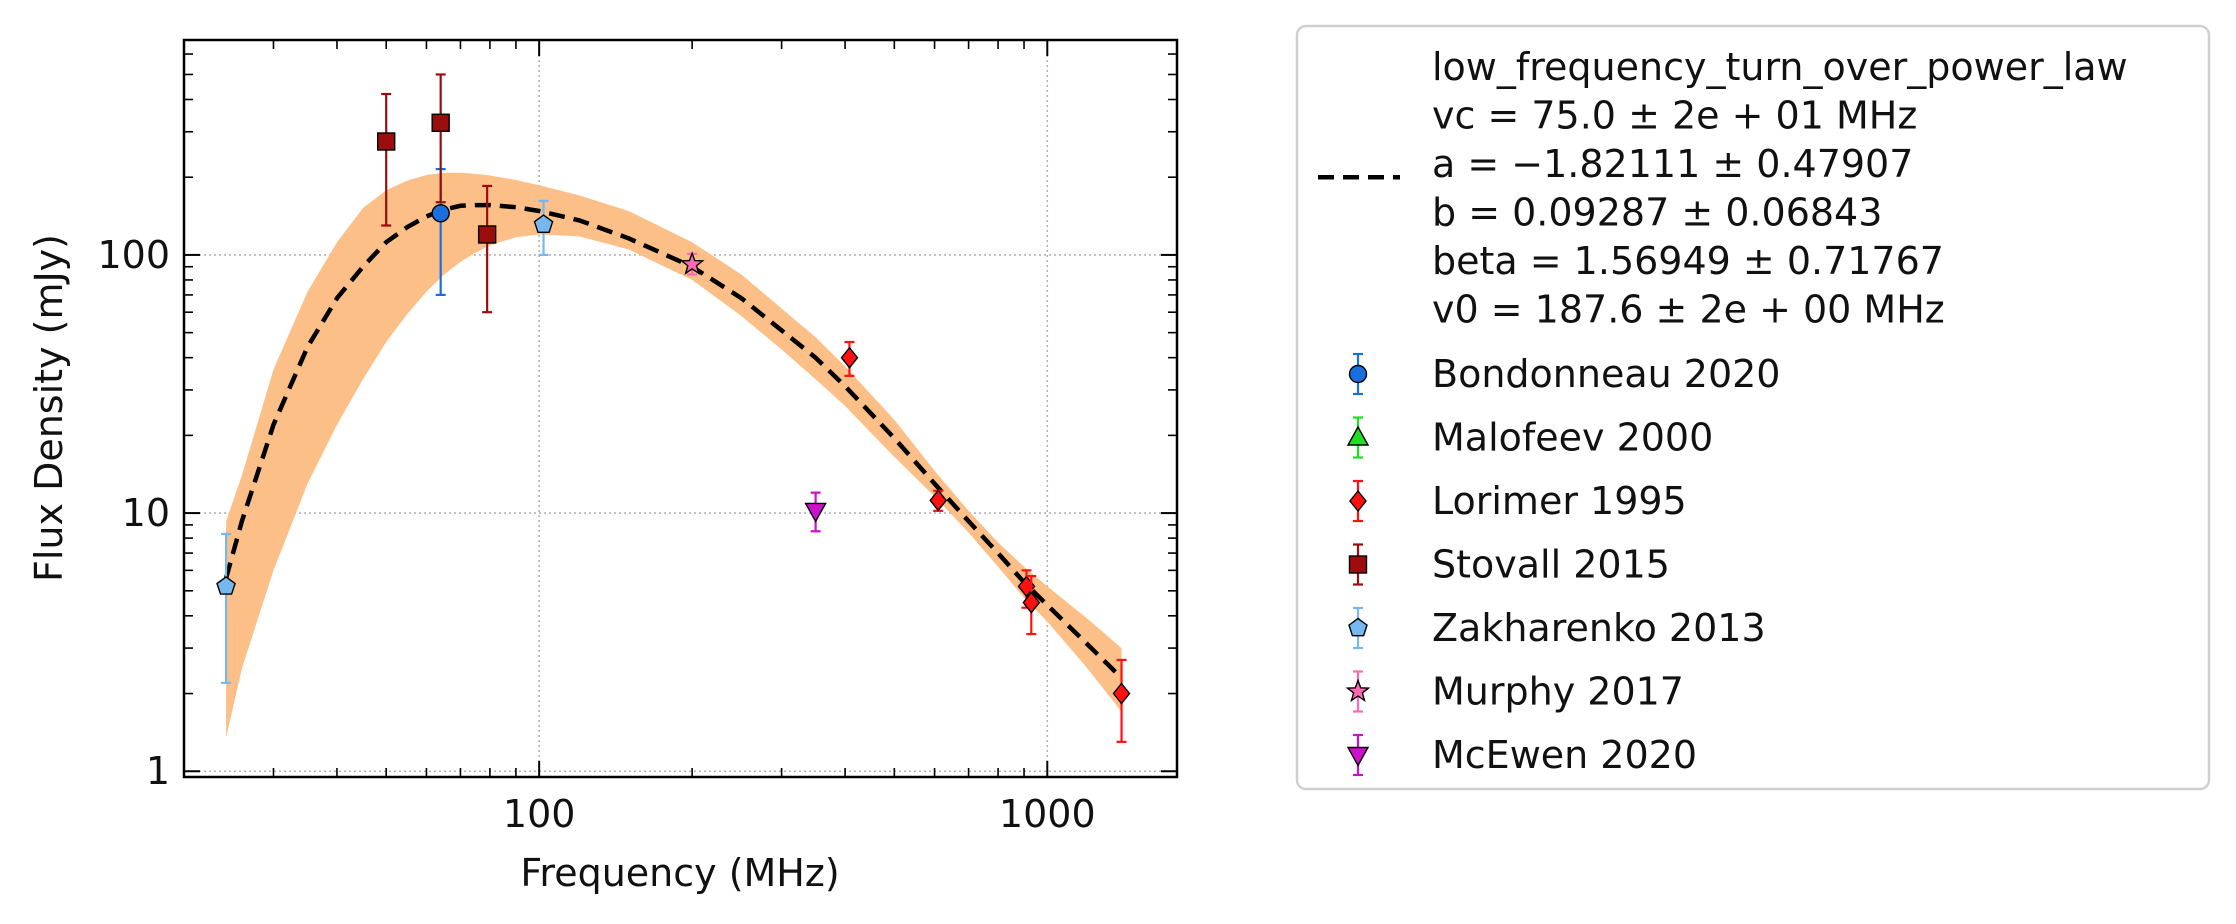 This screenshot has height=924, width=2236. Describe the element at coordinates (1674, 116) in the screenshot. I see `legend-fit-text-line: vc = 75.0 ± 2e + 01 MHz` at that location.